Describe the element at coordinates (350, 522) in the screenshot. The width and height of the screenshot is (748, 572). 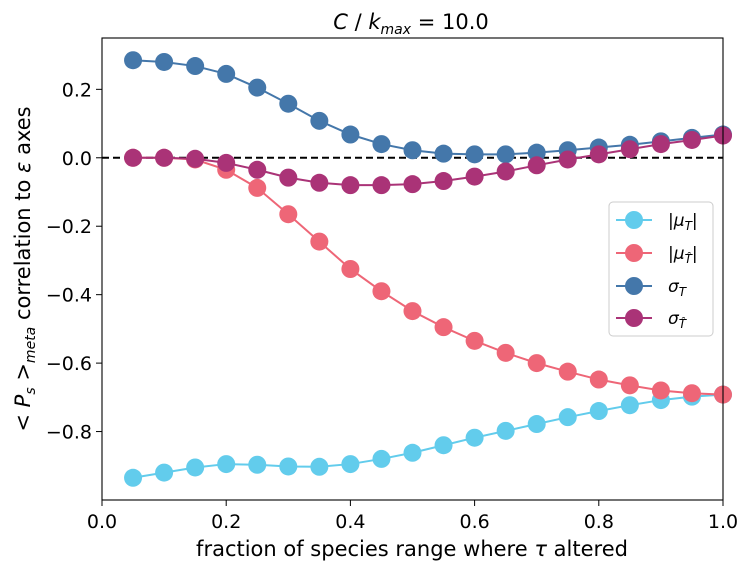
I see `x-tick-label: 0.4` at that location.